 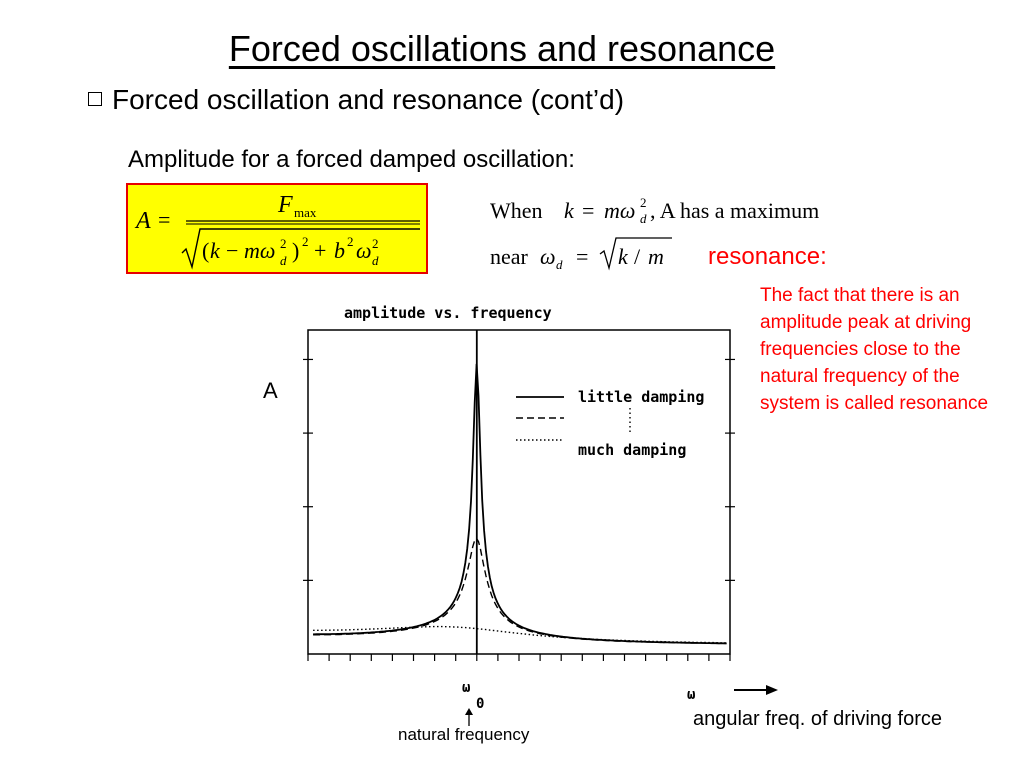 What do you see at coordinates (620, 703) in the screenshot?
I see `x-axis-annotations: ω 0 ω` at bounding box center [620, 703].